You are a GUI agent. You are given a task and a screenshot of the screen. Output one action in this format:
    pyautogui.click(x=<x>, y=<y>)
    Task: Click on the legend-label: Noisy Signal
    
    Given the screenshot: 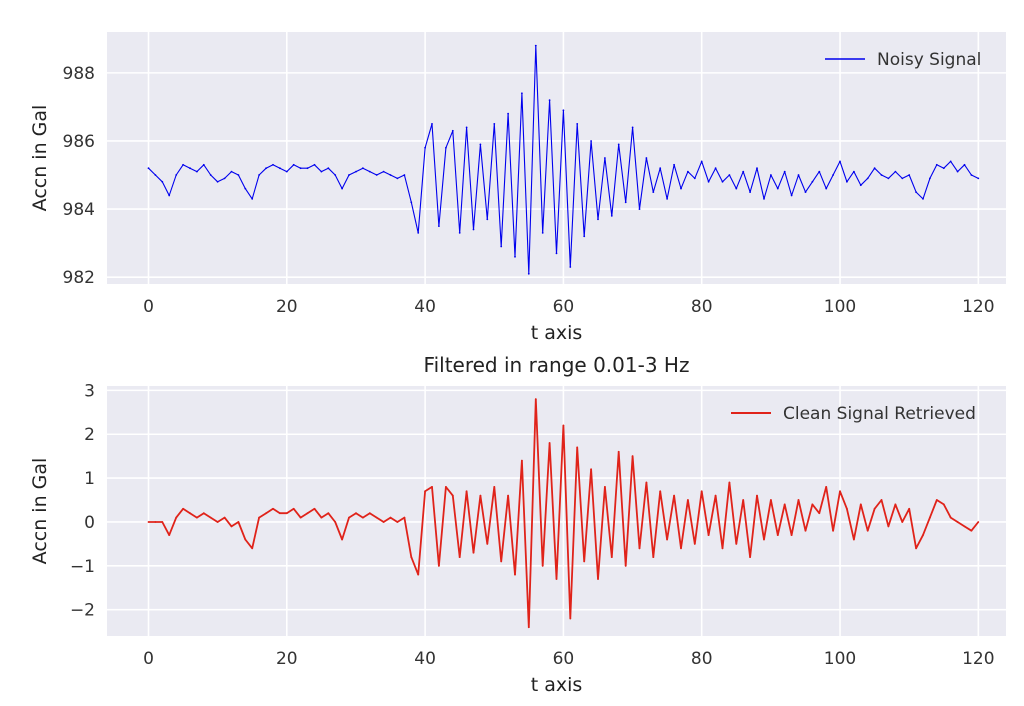 What is the action you would take?
    pyautogui.click(x=929, y=60)
    